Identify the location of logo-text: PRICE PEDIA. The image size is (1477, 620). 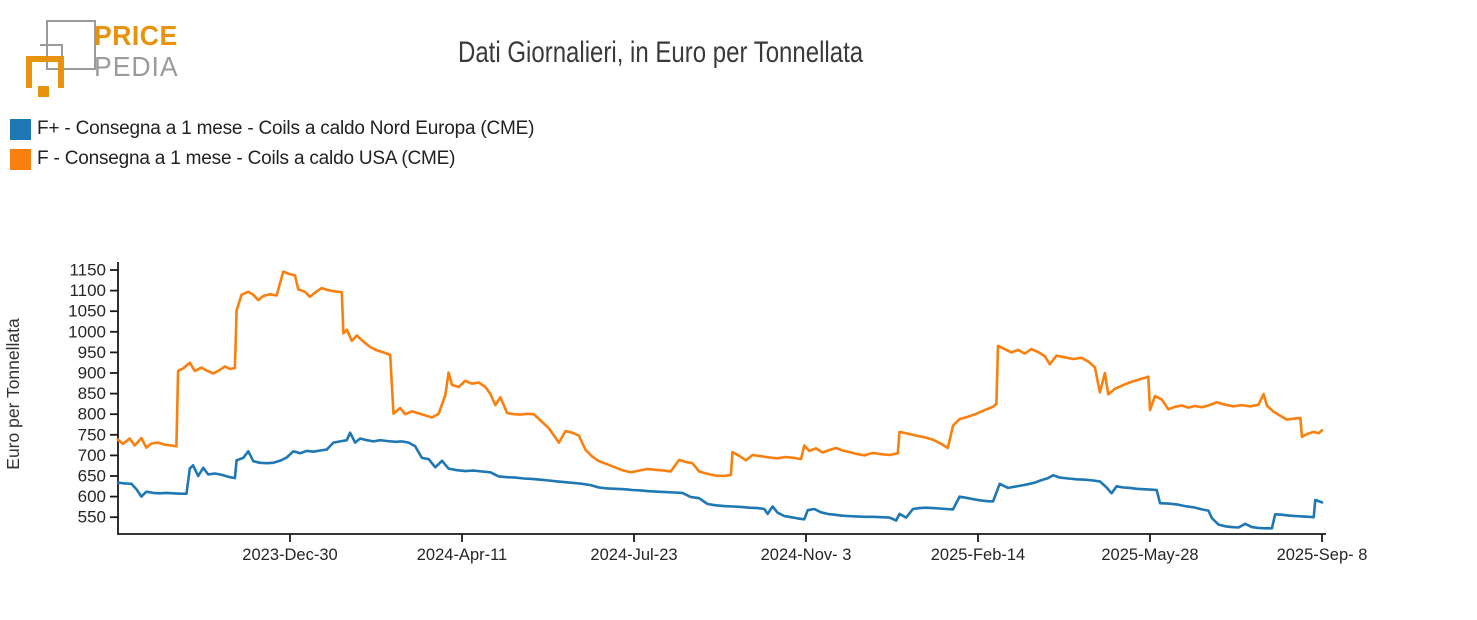
(138, 51).